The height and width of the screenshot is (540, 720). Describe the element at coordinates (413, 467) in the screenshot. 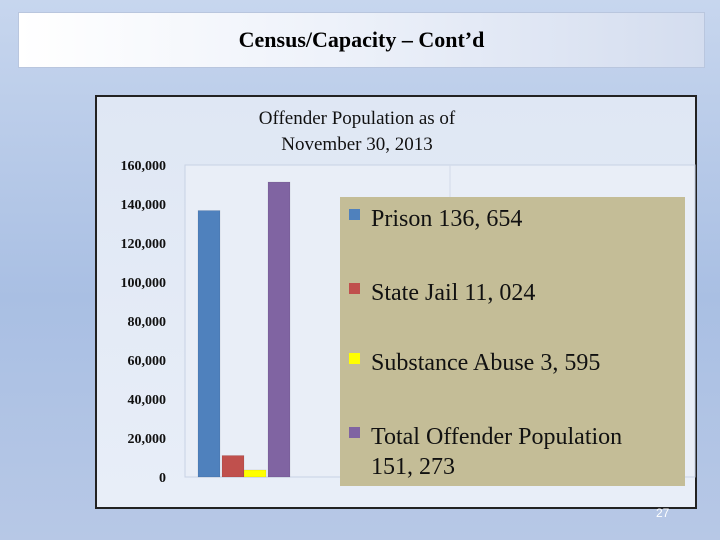

I see `legend-label-4: 151, 273` at that location.